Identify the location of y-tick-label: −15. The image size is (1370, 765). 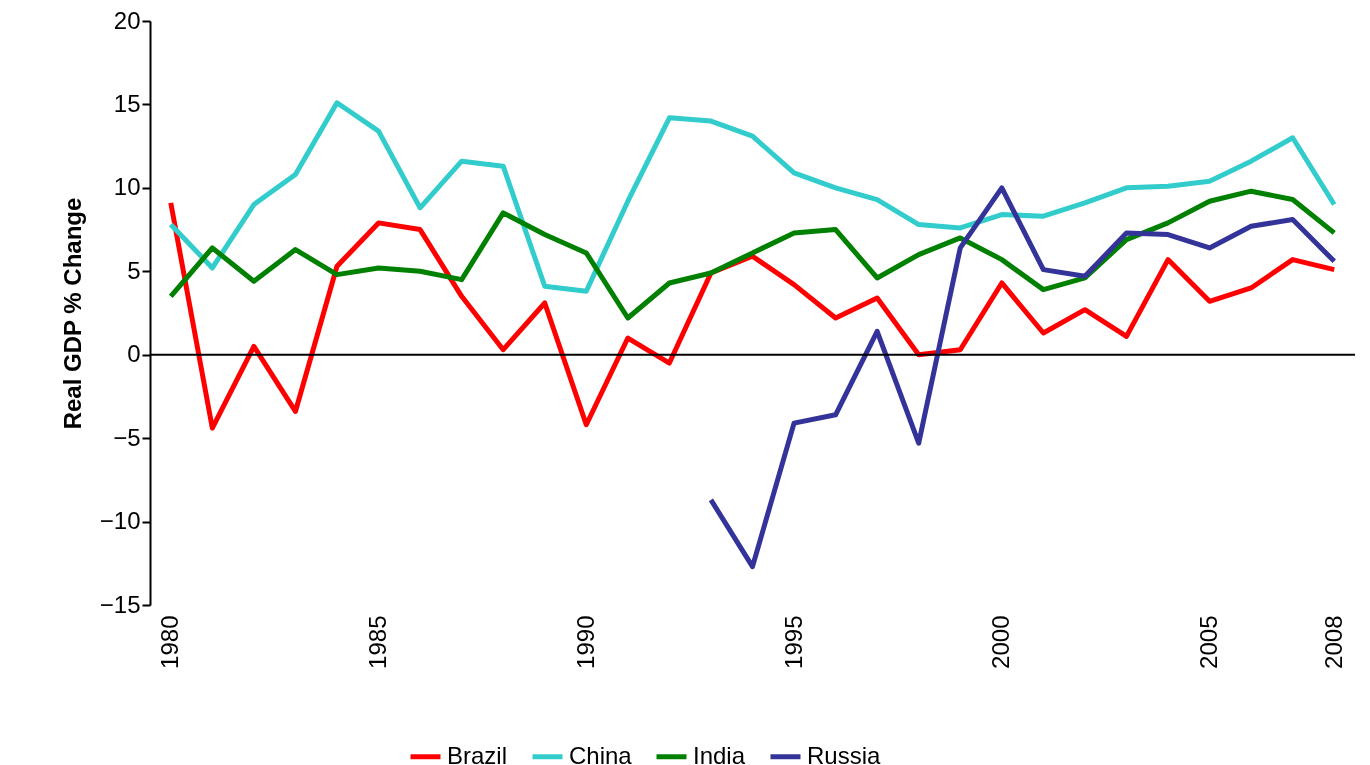
(120, 604).